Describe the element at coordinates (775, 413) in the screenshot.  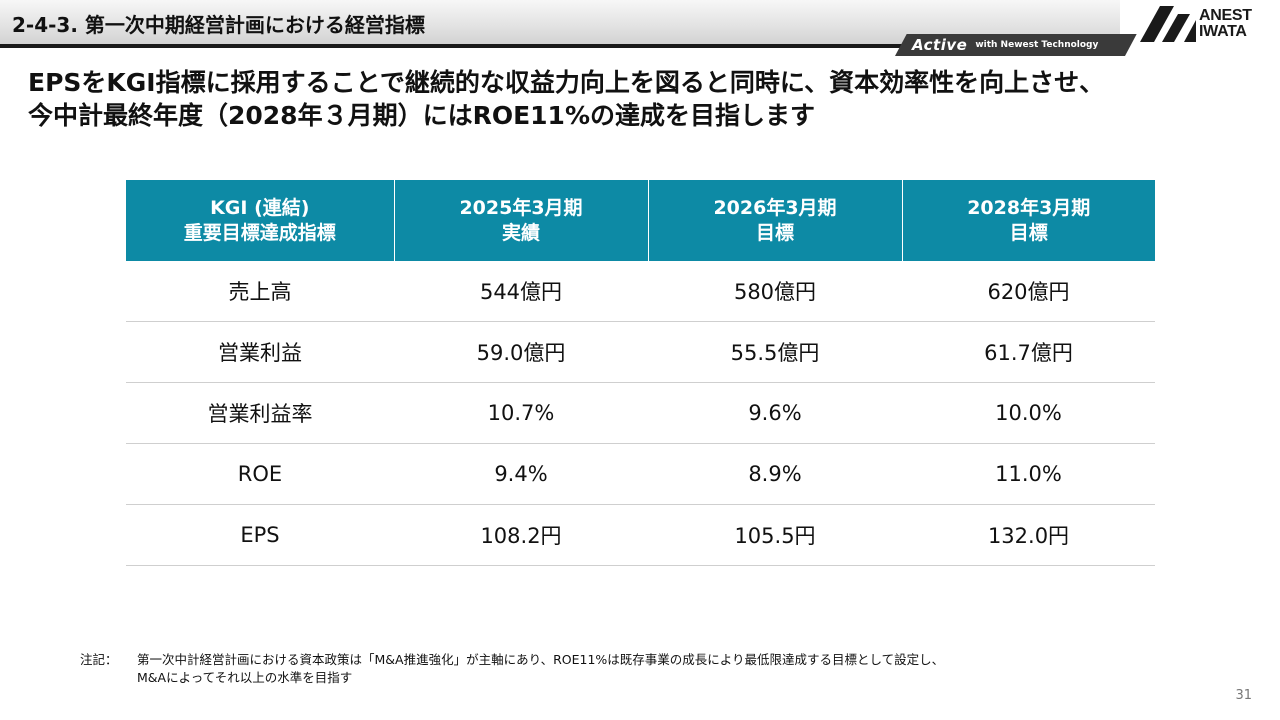
I see `table-cell: 9.6%` at that location.